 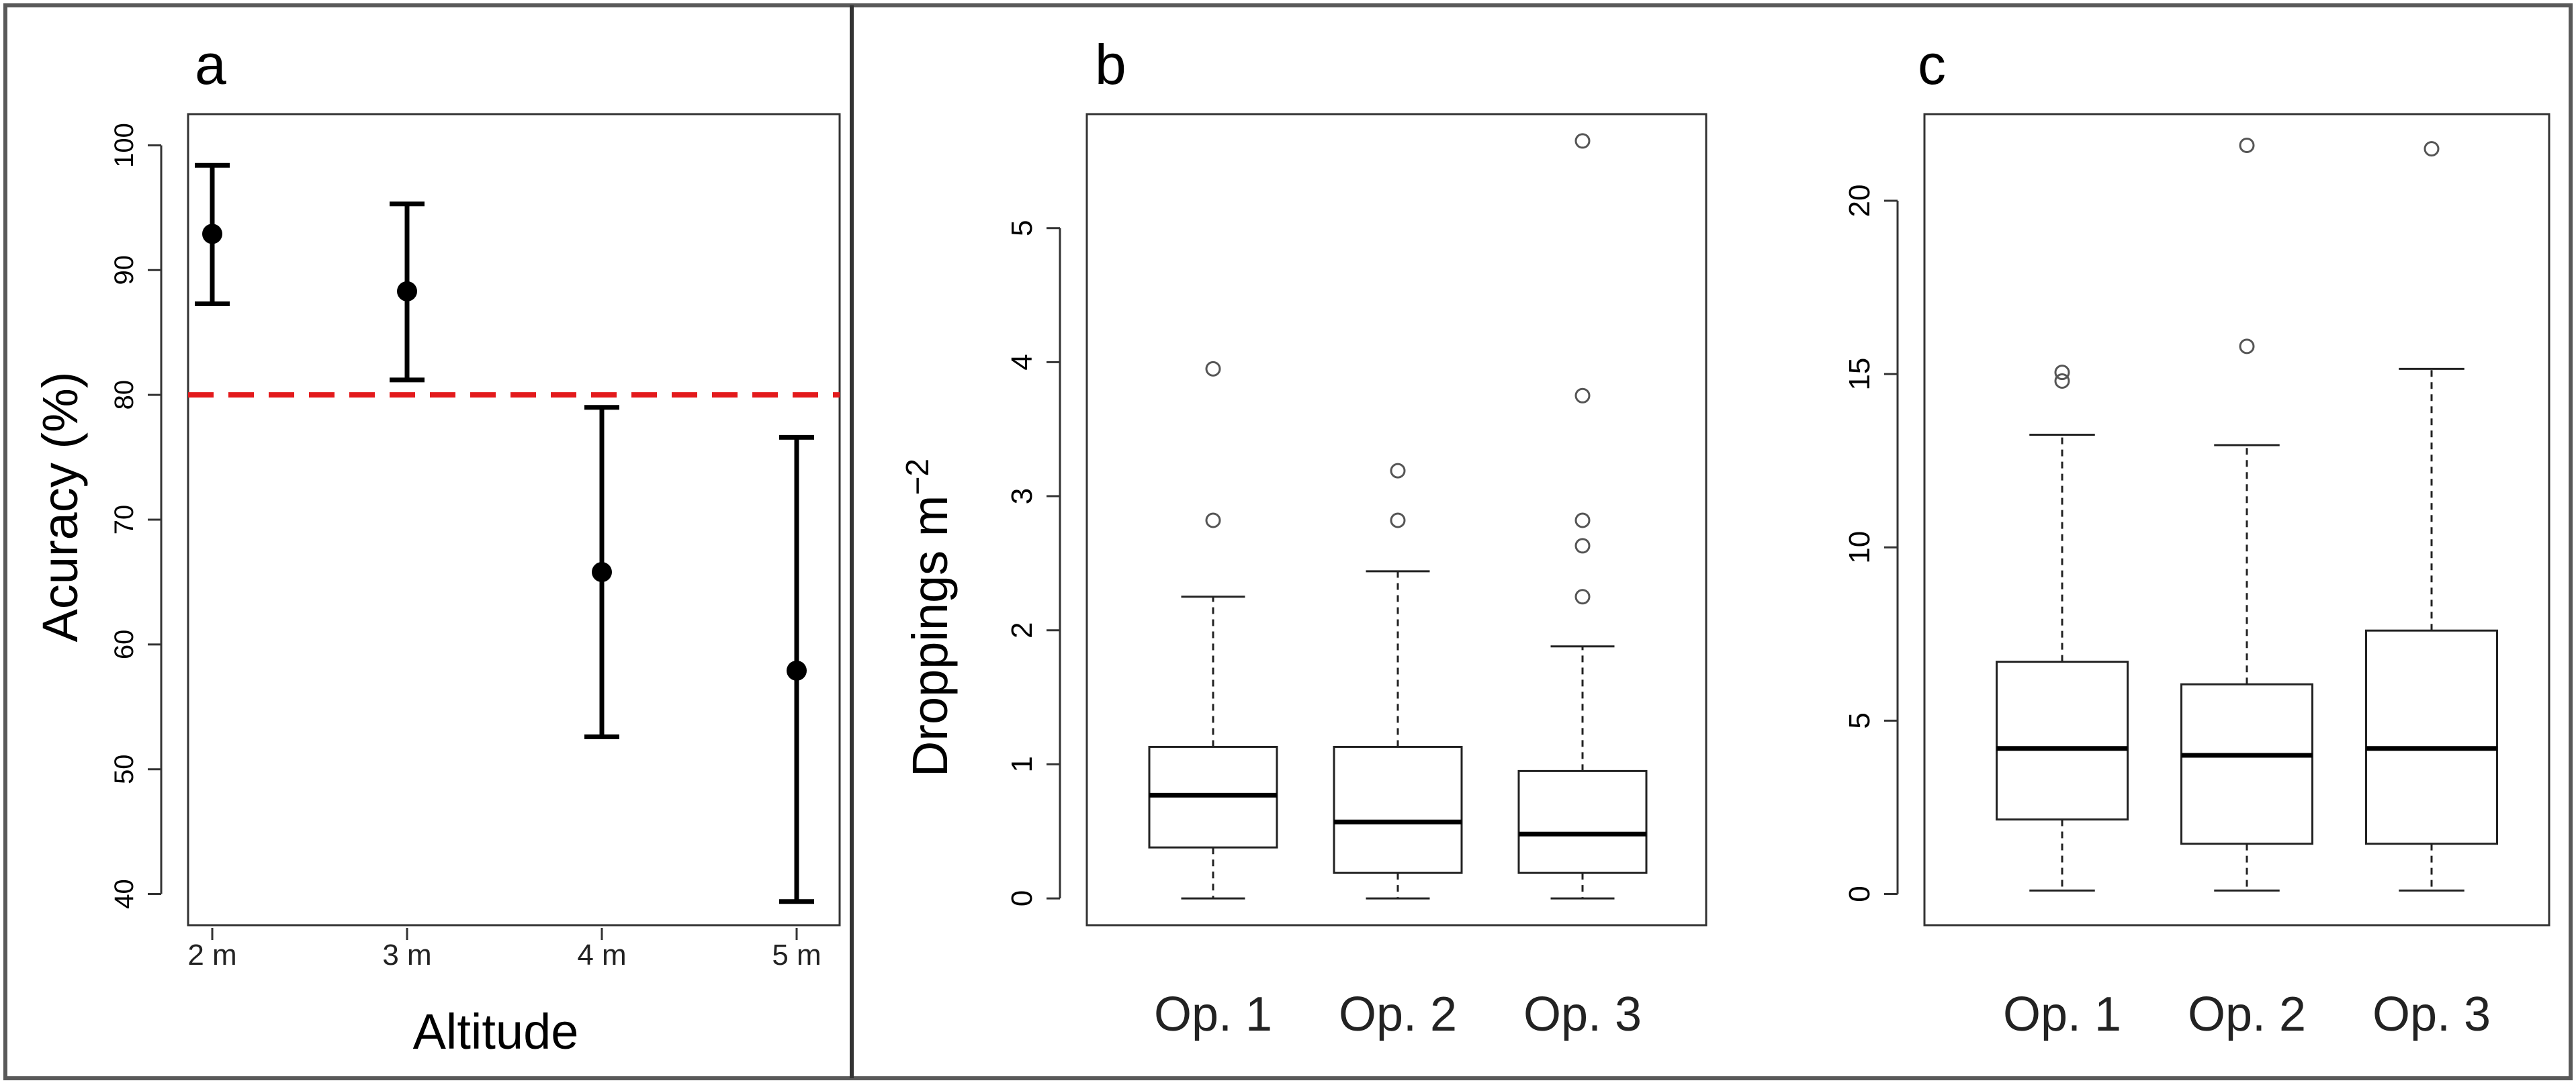 What do you see at coordinates (1398, 809) in the screenshot?
I see `panel-b-box-2-iqr` at bounding box center [1398, 809].